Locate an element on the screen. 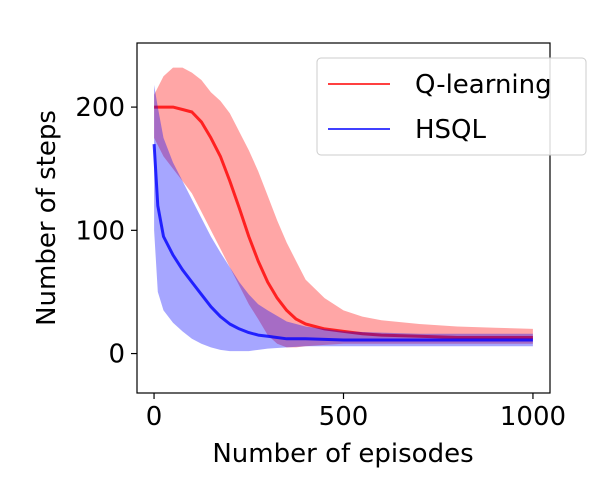 The height and width of the screenshot is (500, 600). x-axis-title: Number of episodes is located at coordinates (342, 454).